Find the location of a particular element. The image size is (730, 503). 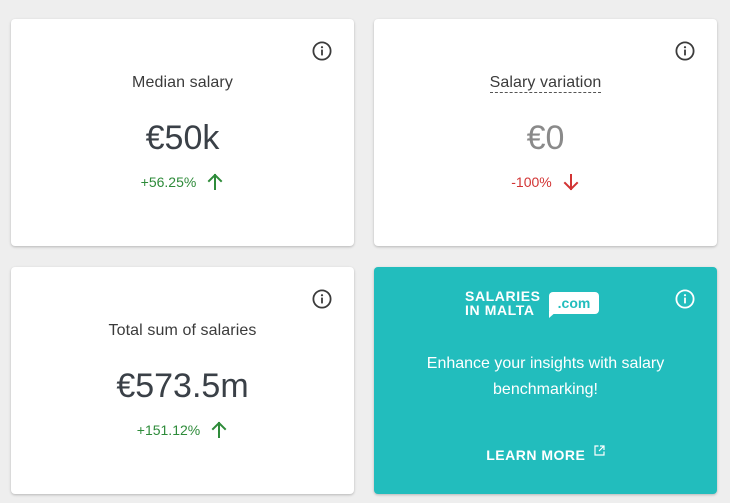

arrow-down-icon is located at coordinates (571, 182).